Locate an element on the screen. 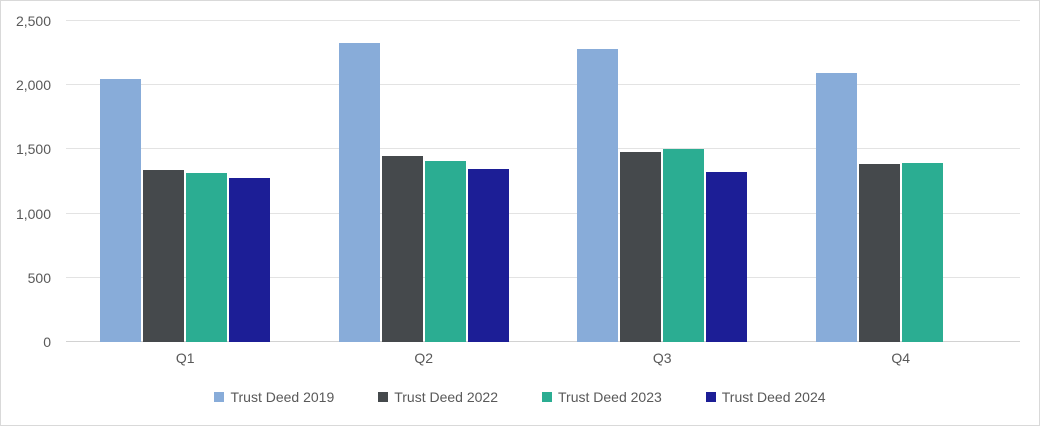 The height and width of the screenshot is (426, 1040). legend-item-label: Trust Deed 2022 is located at coordinates (446, 397).